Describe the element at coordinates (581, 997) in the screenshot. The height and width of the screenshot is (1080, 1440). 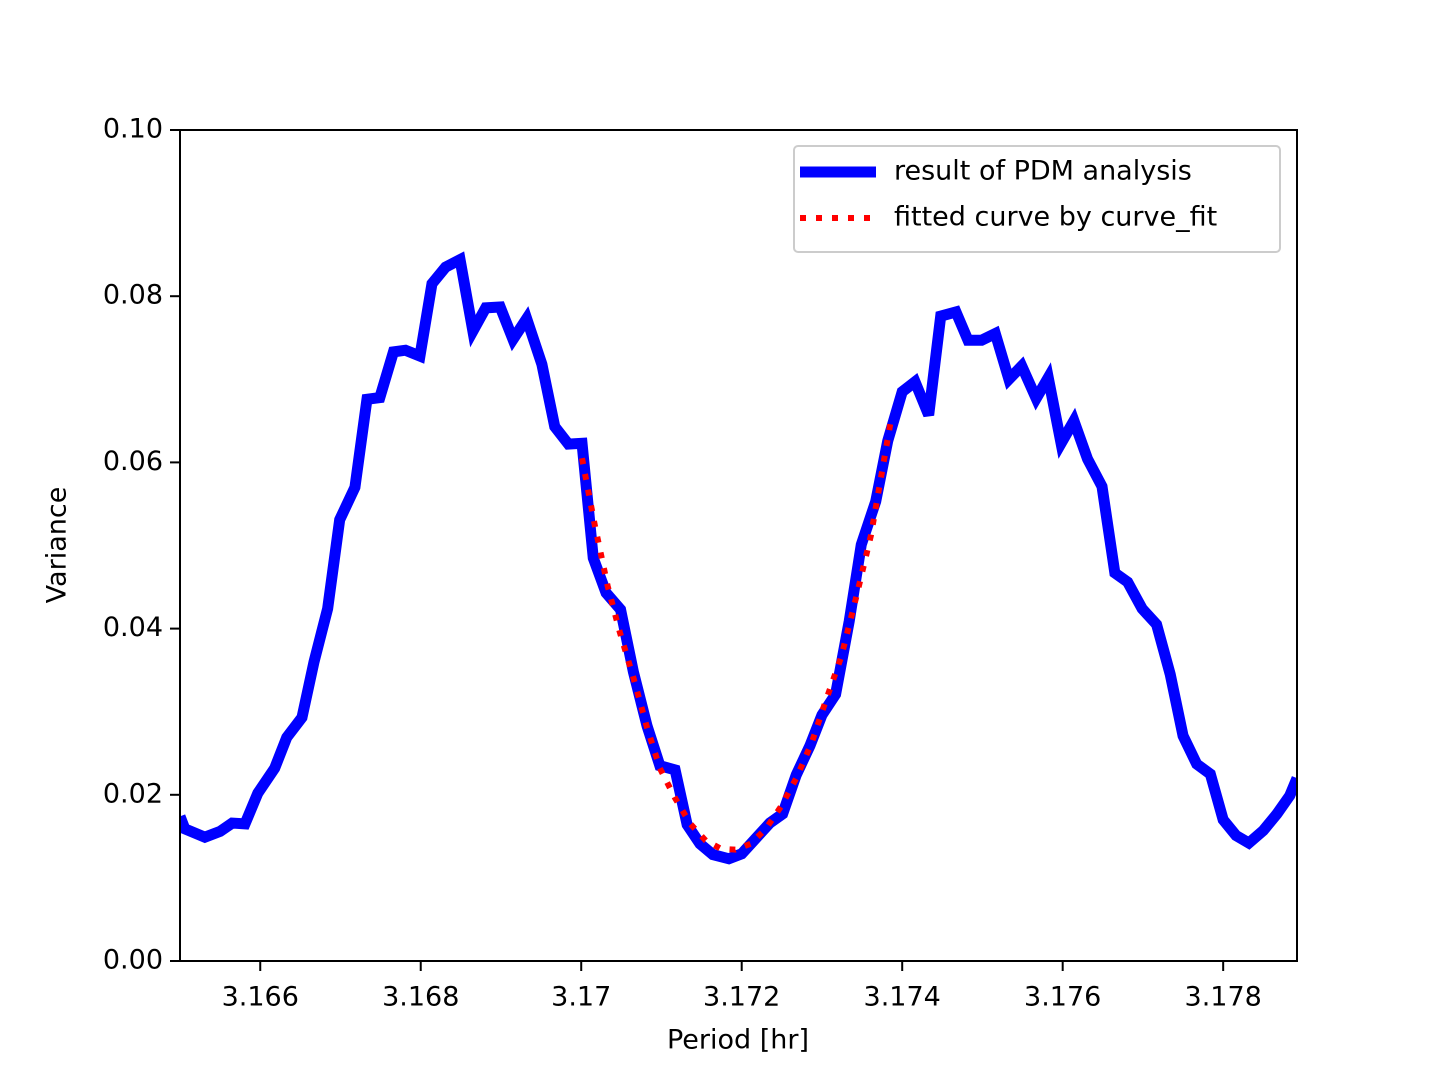
I see `x-tick-label: 3.17` at that location.